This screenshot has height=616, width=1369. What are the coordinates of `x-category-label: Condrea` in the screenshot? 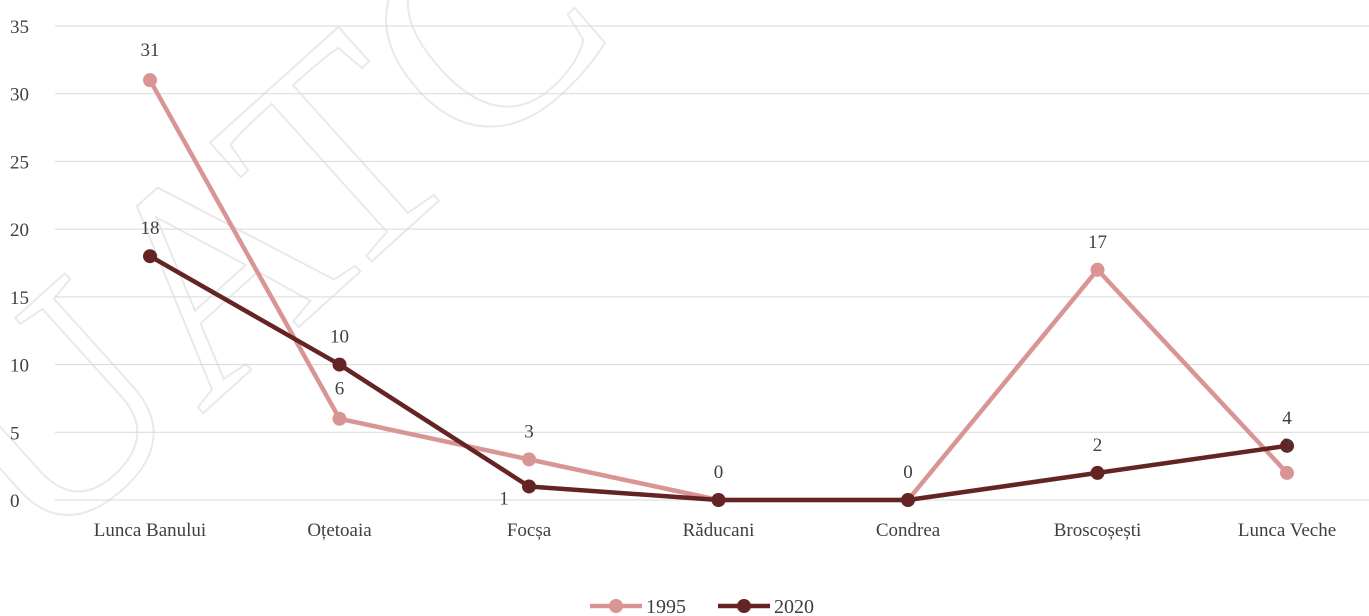 It's located at (908, 530).